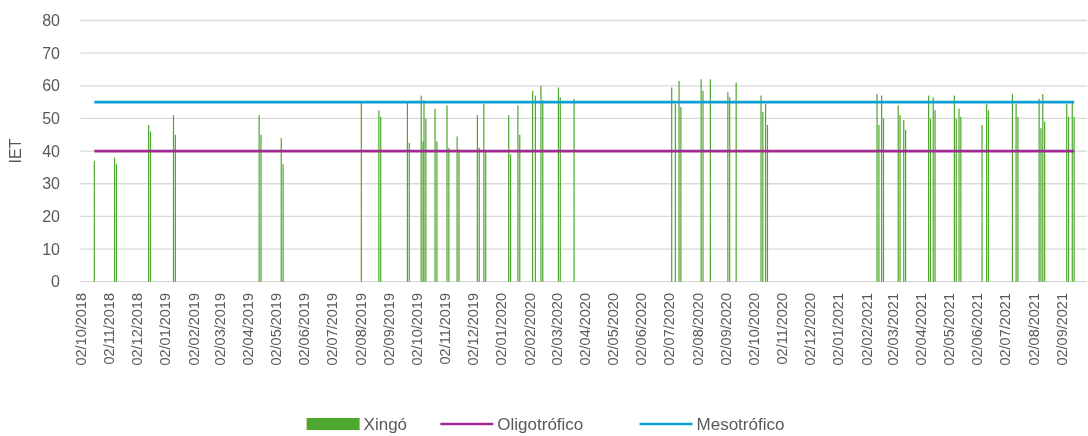 The height and width of the screenshot is (436, 1088). I want to click on x-tick-label: 02/12/2018, so click(136, 329).